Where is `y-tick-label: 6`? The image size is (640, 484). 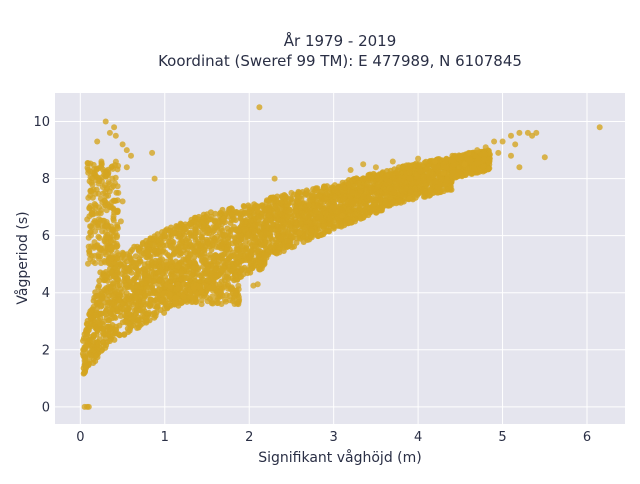 y-tick-label: 6 is located at coordinates (46, 236).